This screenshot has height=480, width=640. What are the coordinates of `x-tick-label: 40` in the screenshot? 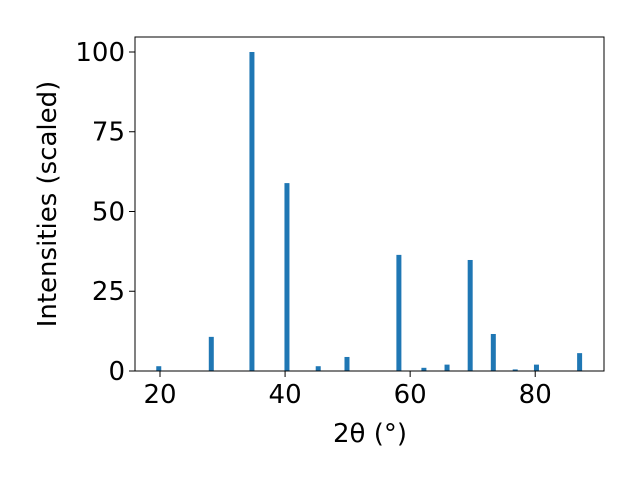 It's located at (285, 395).